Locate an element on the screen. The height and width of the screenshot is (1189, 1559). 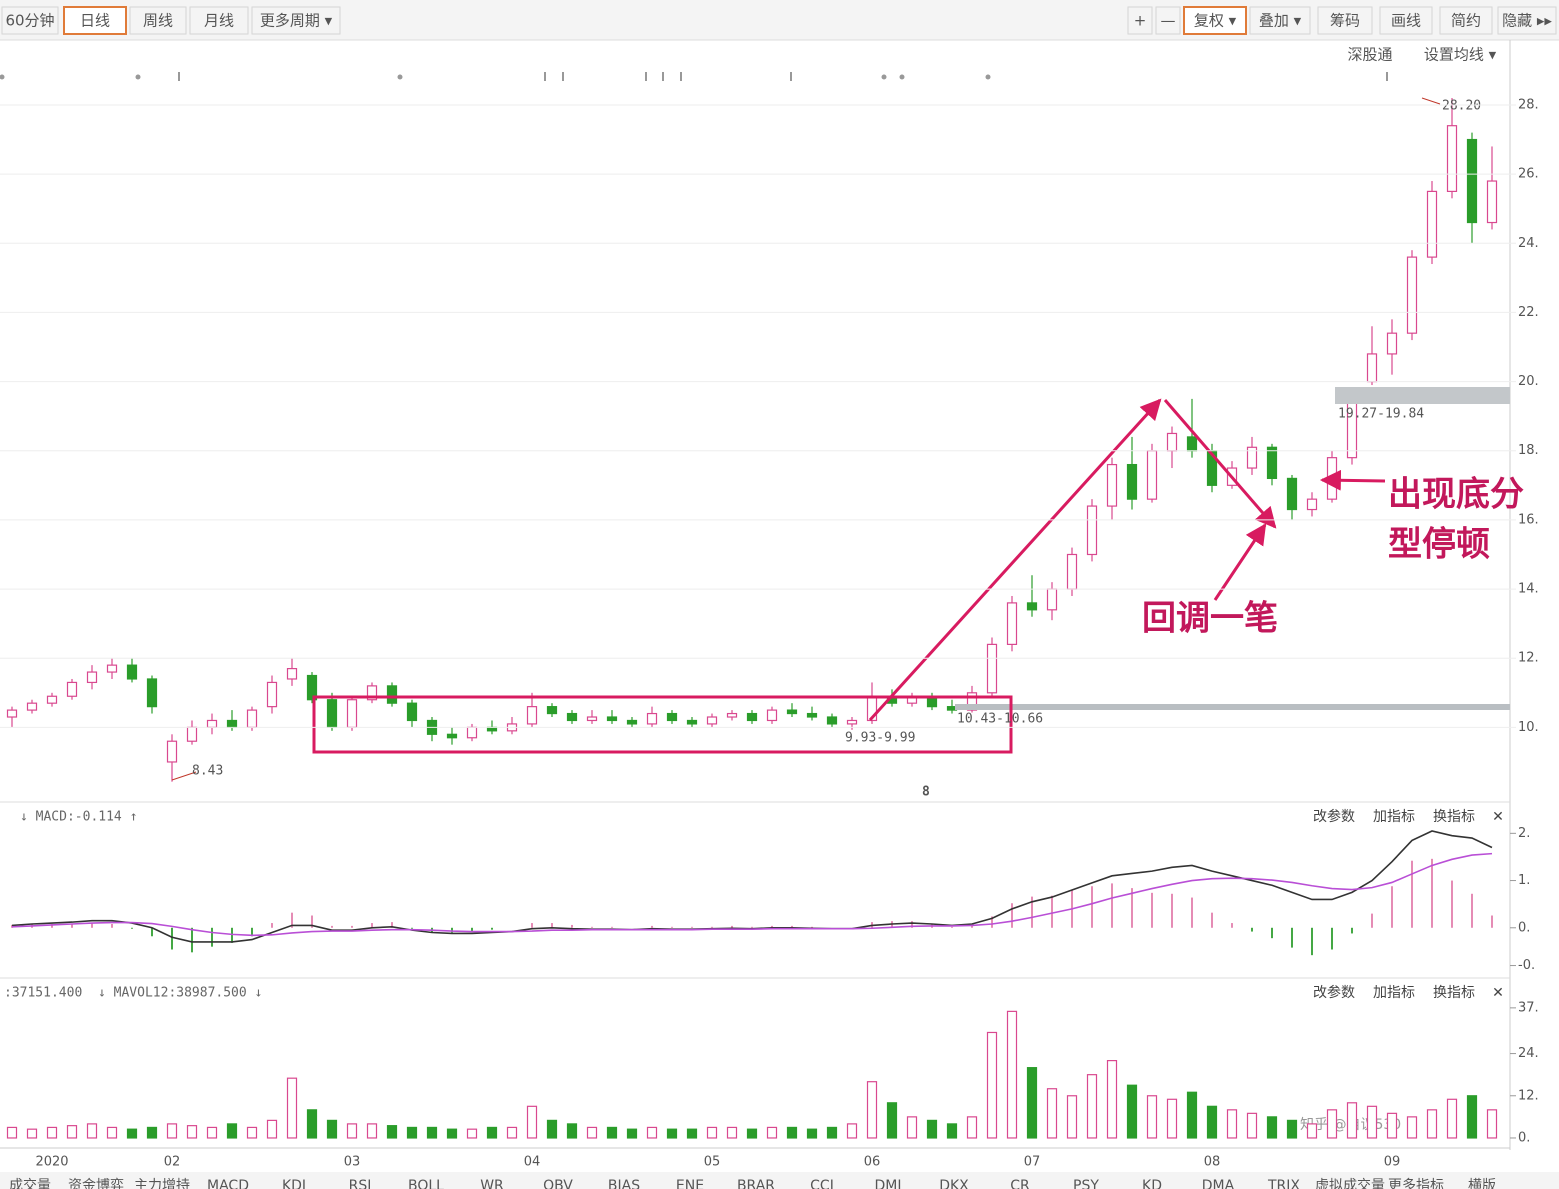
toolbar-button-label: 周线 is located at coordinates (158, 21).